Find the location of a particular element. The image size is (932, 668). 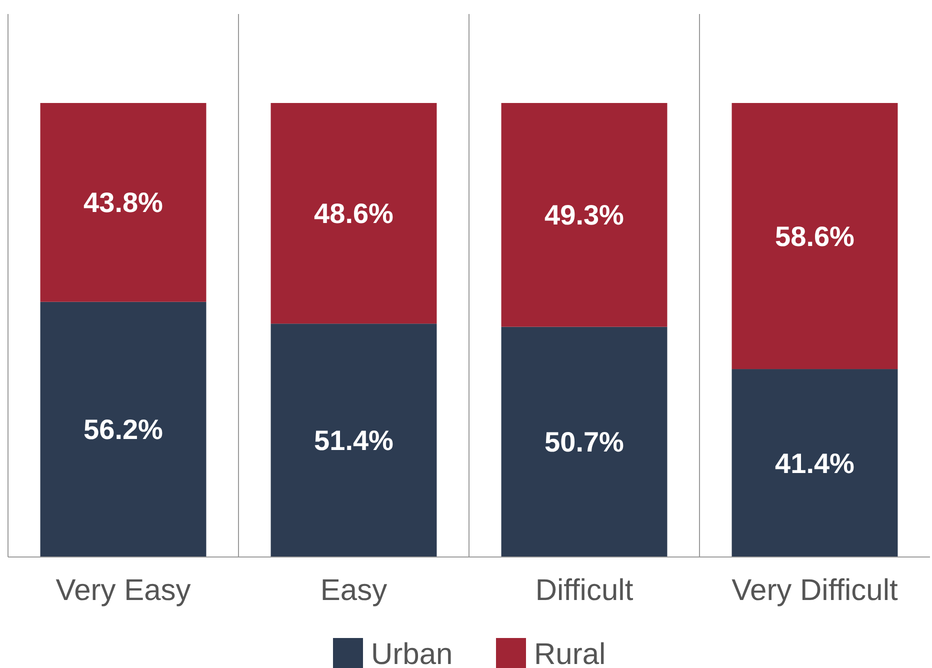

data-label: 51.4% is located at coordinates (354, 440).